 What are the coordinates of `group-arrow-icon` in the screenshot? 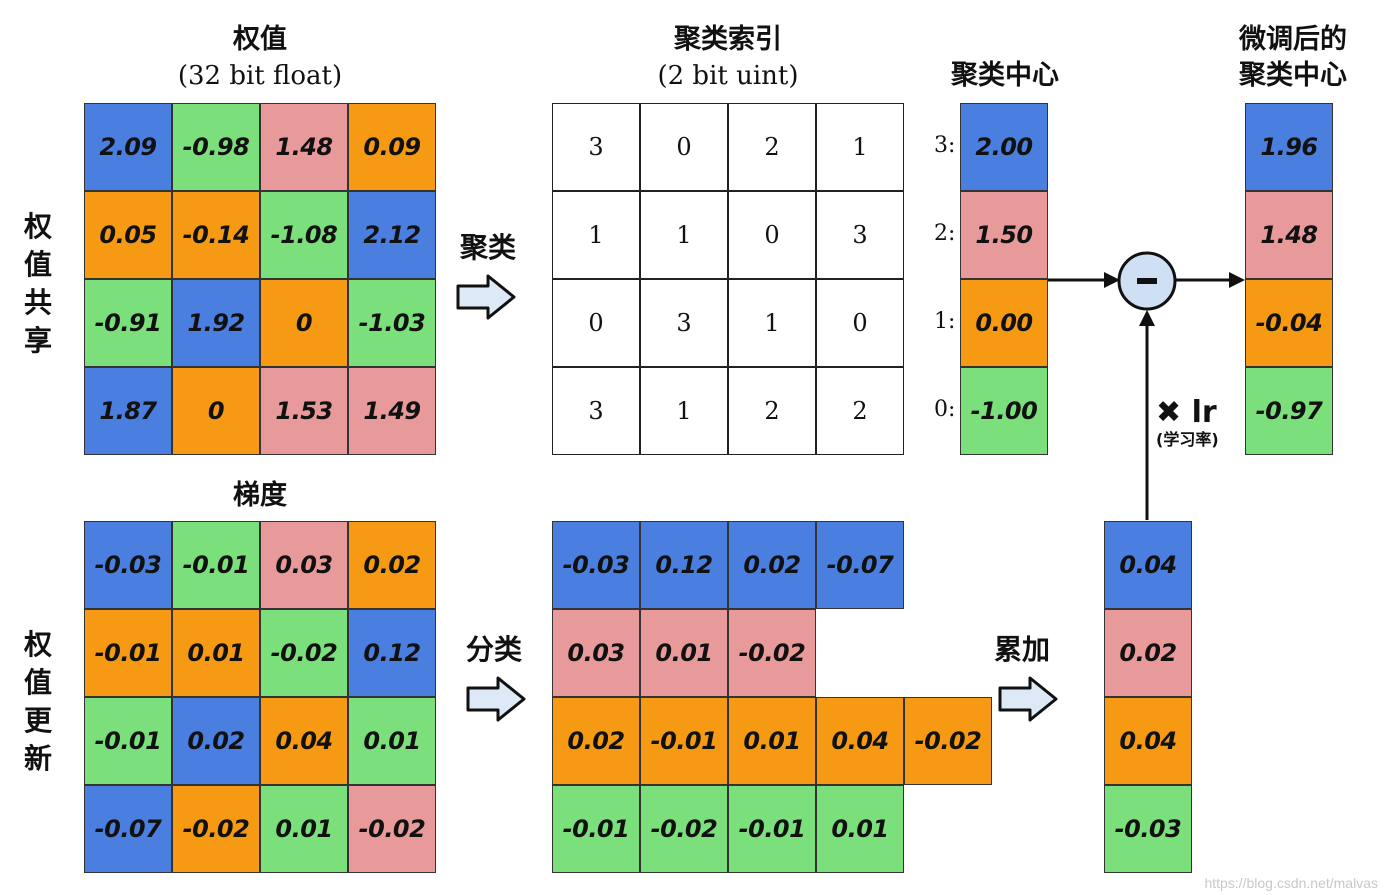 It's located at (496, 699).